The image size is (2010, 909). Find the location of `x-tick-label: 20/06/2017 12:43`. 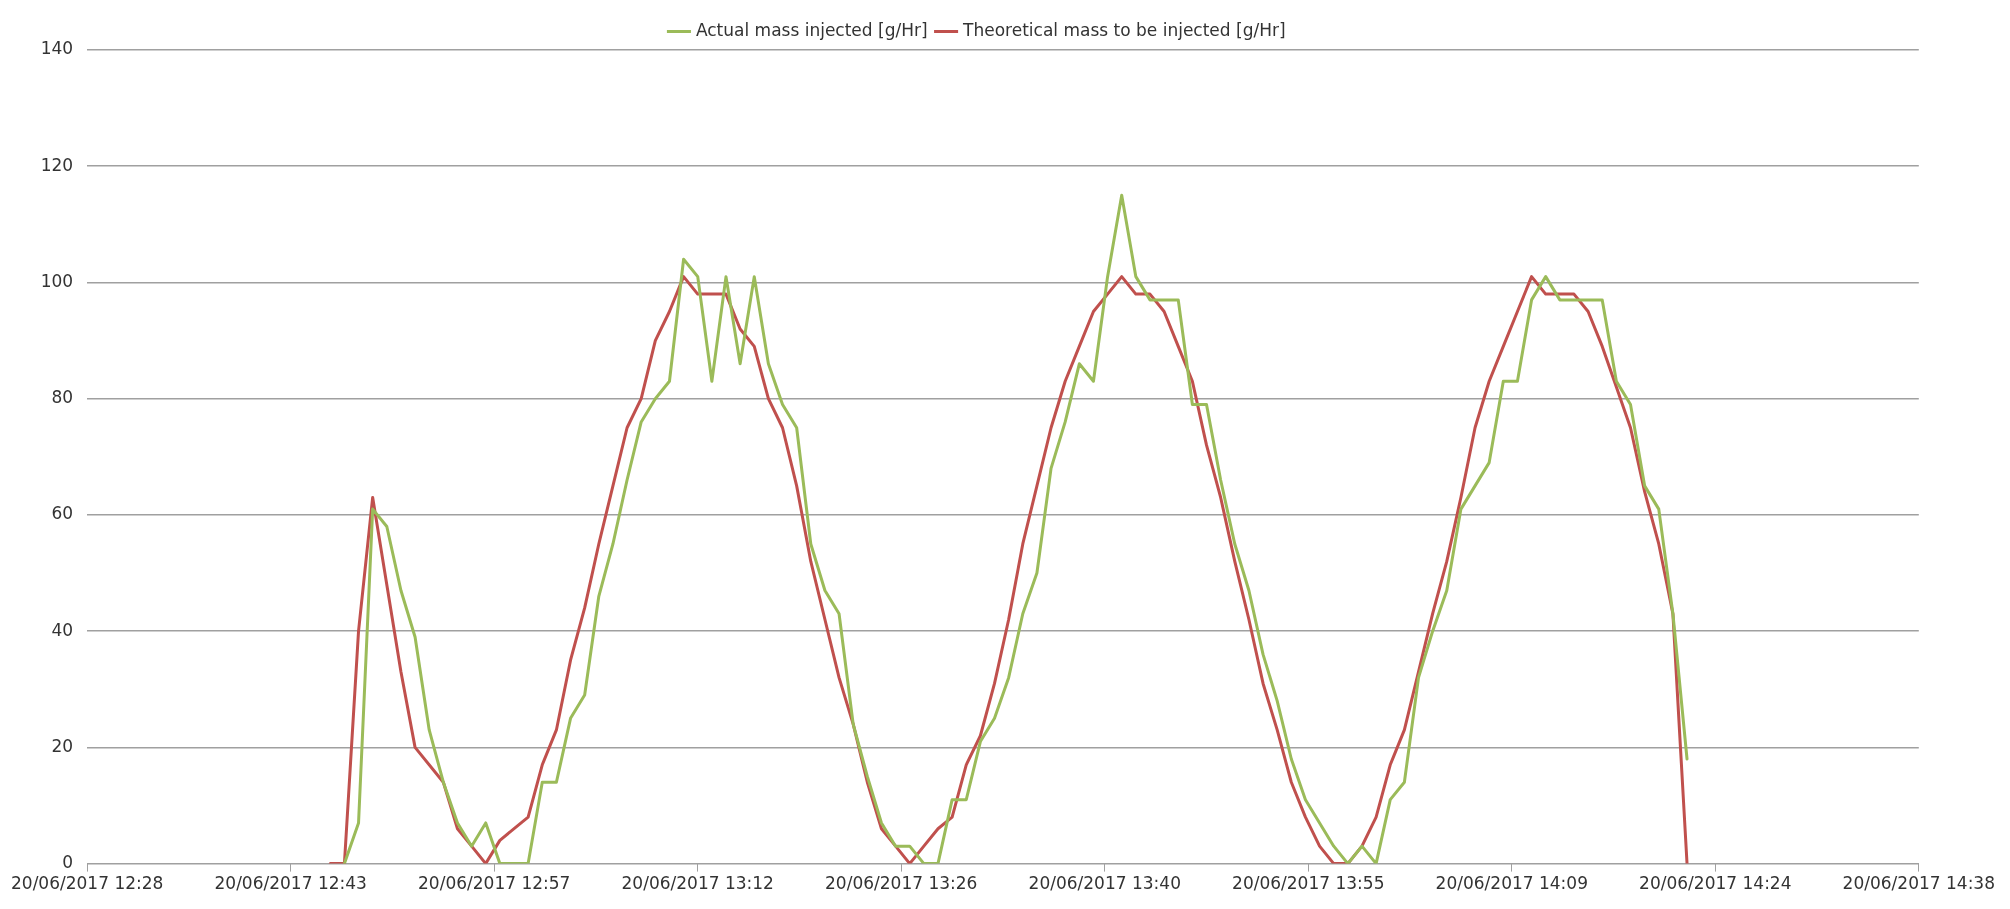

x-tick-label: 20/06/2017 12:43 is located at coordinates (290, 883).